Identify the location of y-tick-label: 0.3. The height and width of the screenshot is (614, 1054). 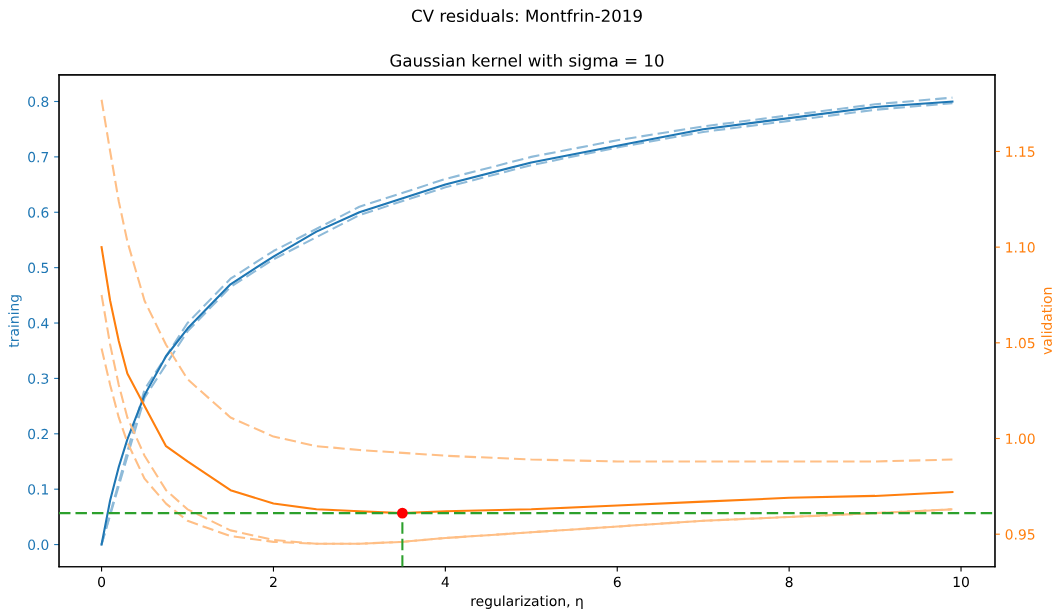
(38, 378).